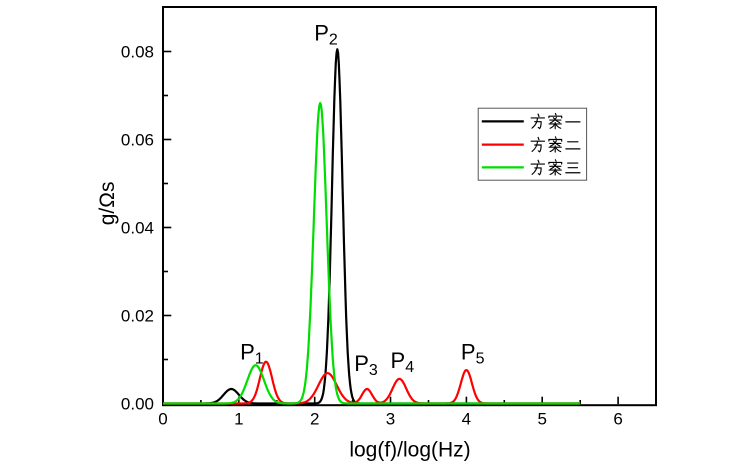 The height and width of the screenshot is (467, 750). Describe the element at coordinates (107, 204) in the screenshot. I see `svg-text: g/Ωs` at that location.